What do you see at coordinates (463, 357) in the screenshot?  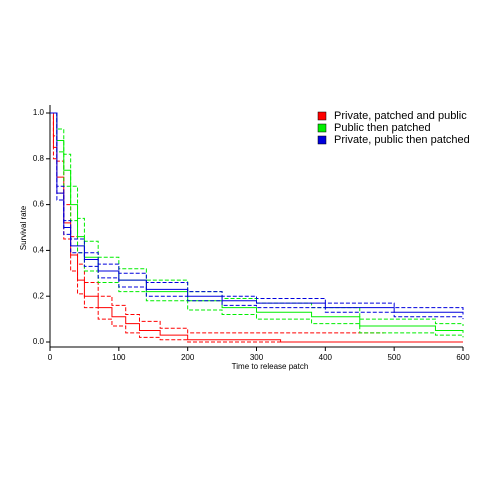 I see `x-tick-label: 600` at bounding box center [463, 357].